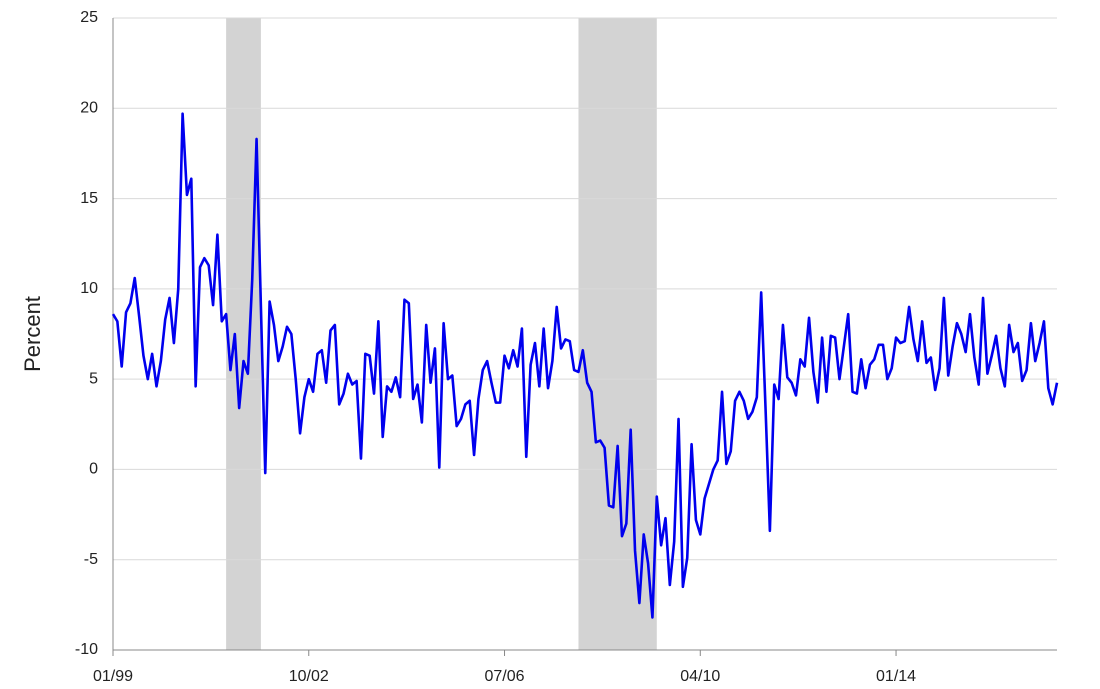 The width and height of the screenshot is (1100, 689). Describe the element at coordinates (86, 649) in the screenshot. I see `y-tick-label: -10` at that location.